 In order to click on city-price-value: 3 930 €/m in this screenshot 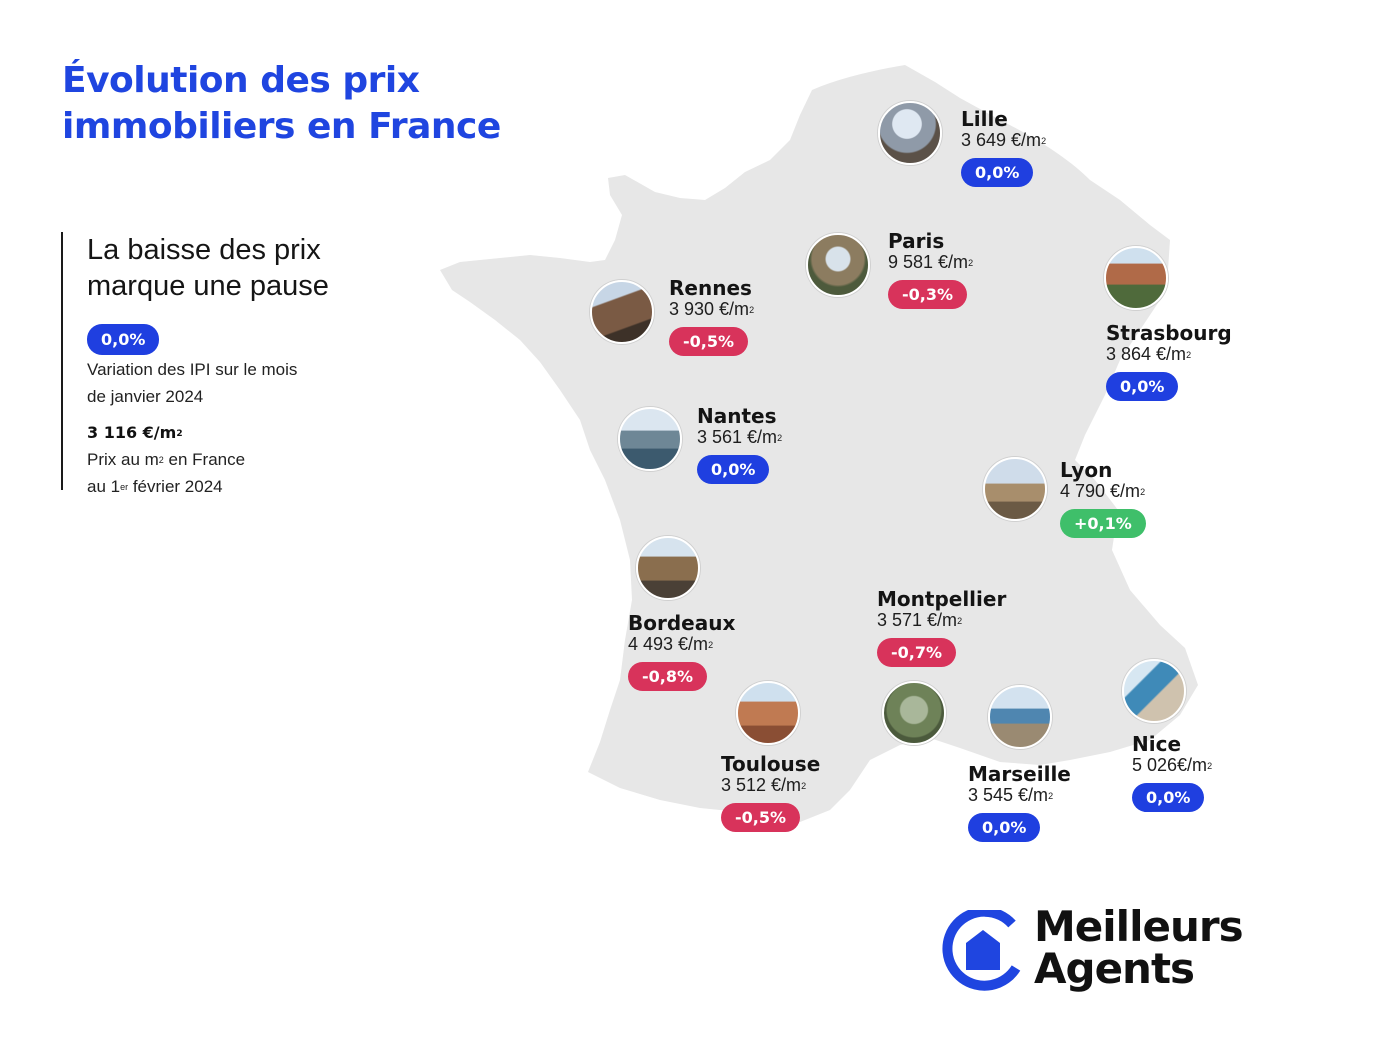, I will do `click(709, 309)`.